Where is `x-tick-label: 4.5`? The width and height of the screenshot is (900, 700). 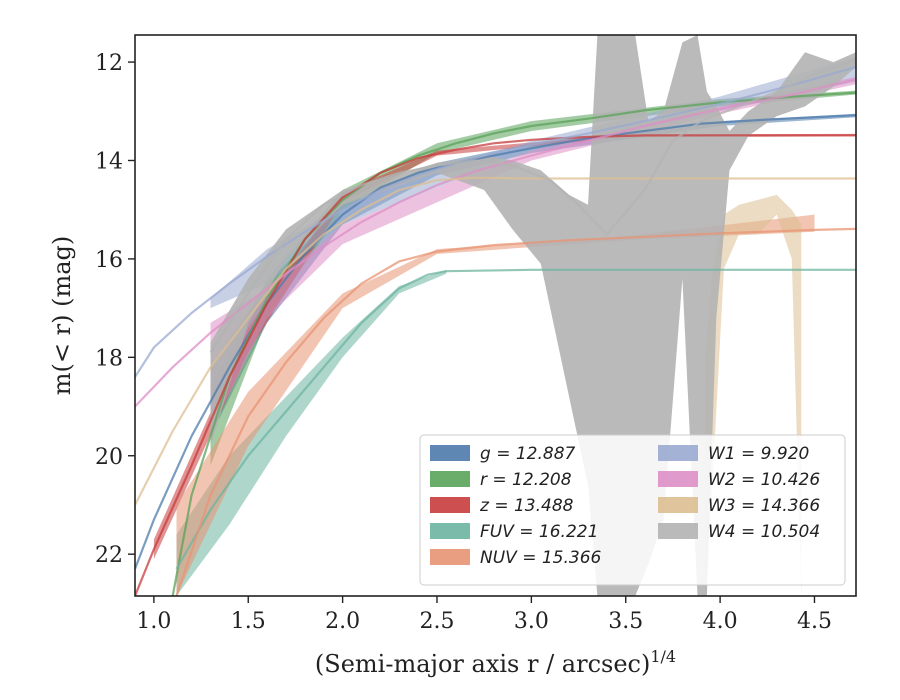 x-tick-label: 4.5 is located at coordinates (814, 621).